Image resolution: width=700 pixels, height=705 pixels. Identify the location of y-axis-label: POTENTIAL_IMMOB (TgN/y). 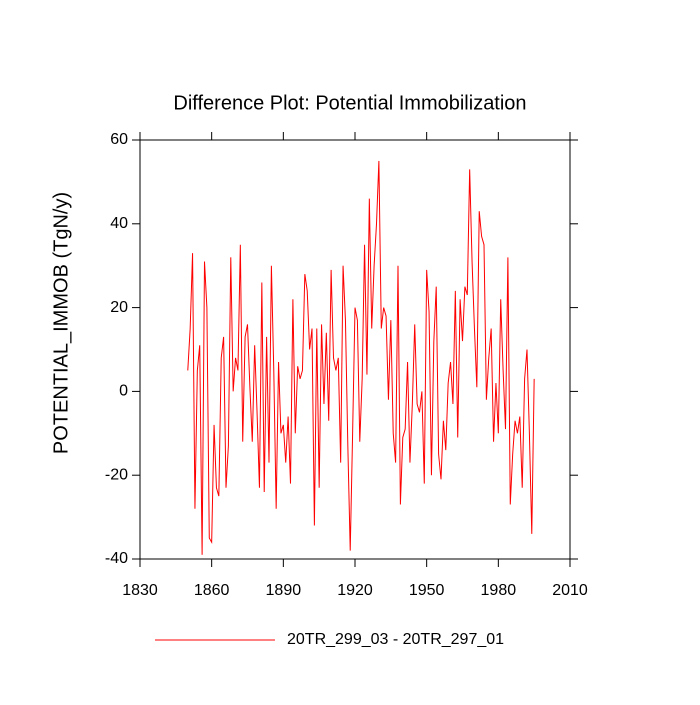
(61, 323).